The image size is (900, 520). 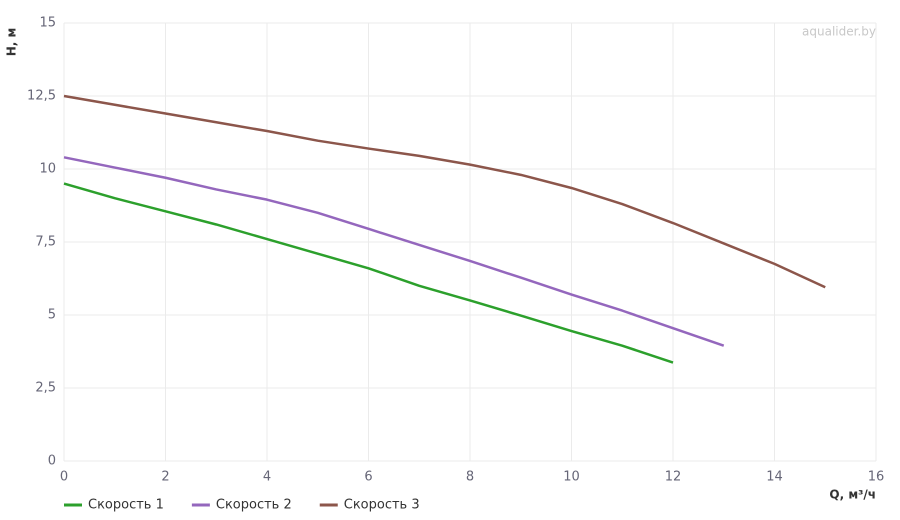 I want to click on x-tick-label: 6, so click(x=368, y=477).